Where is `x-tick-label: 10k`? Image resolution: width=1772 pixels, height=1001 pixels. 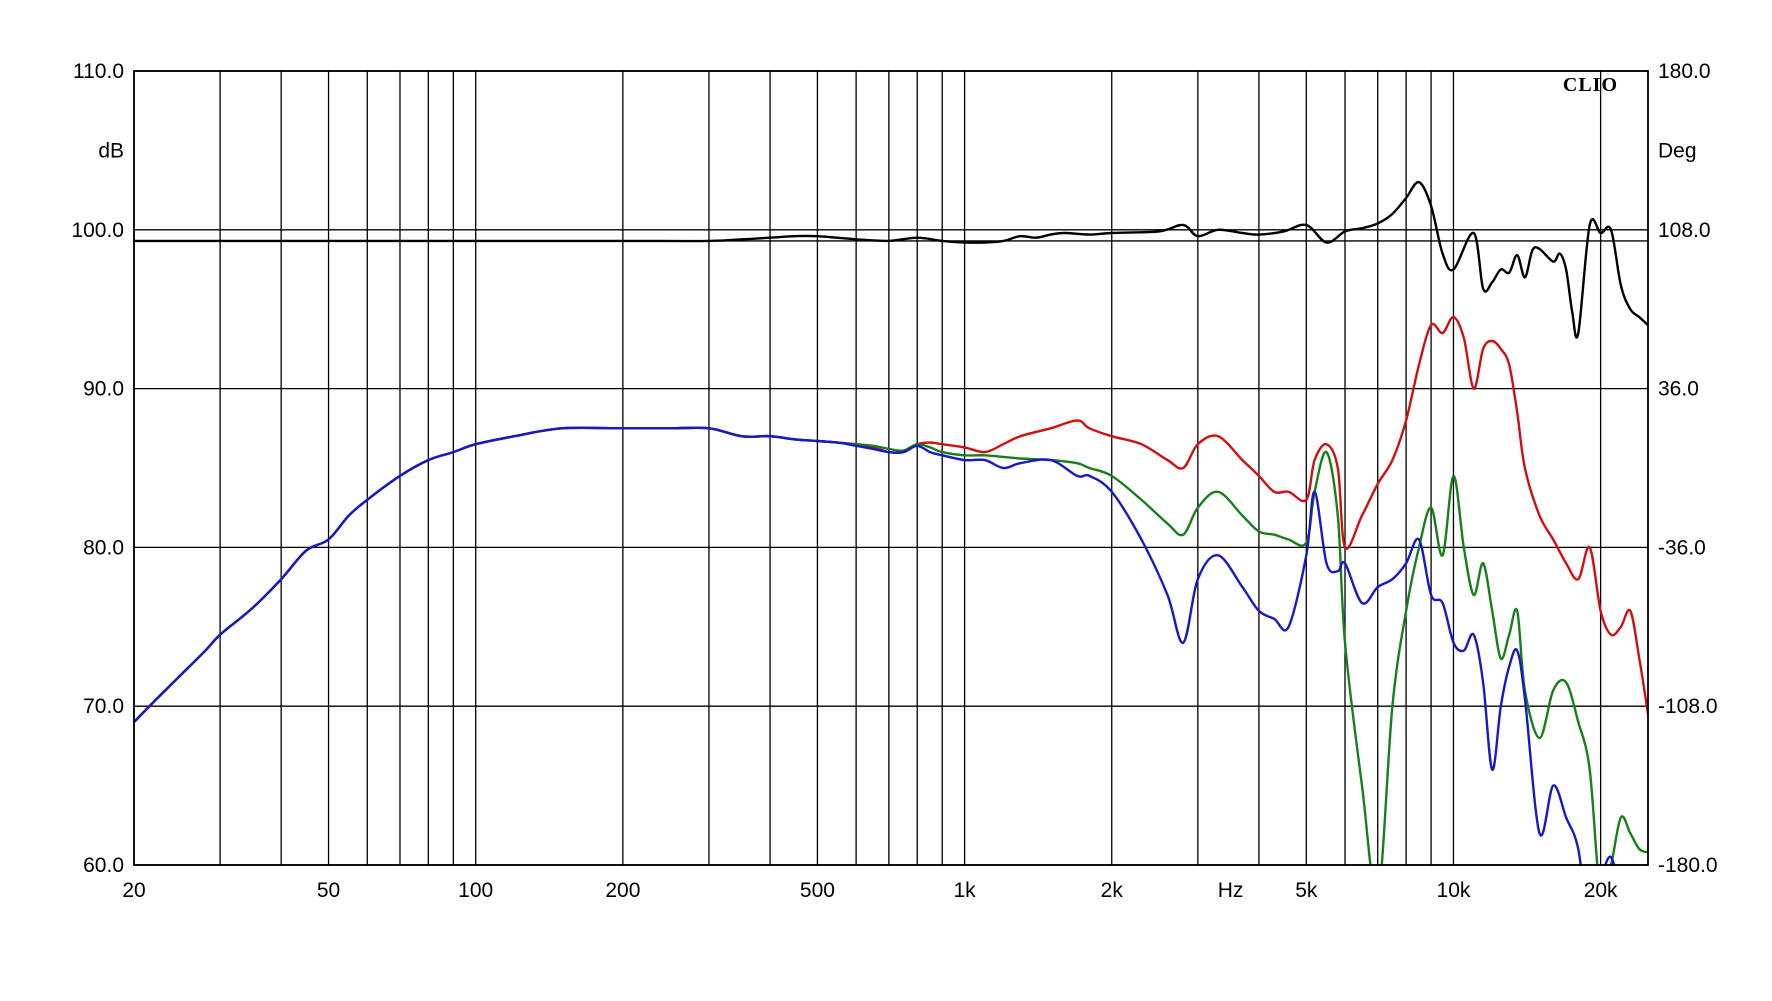 x-tick-label: 10k is located at coordinates (1454, 890).